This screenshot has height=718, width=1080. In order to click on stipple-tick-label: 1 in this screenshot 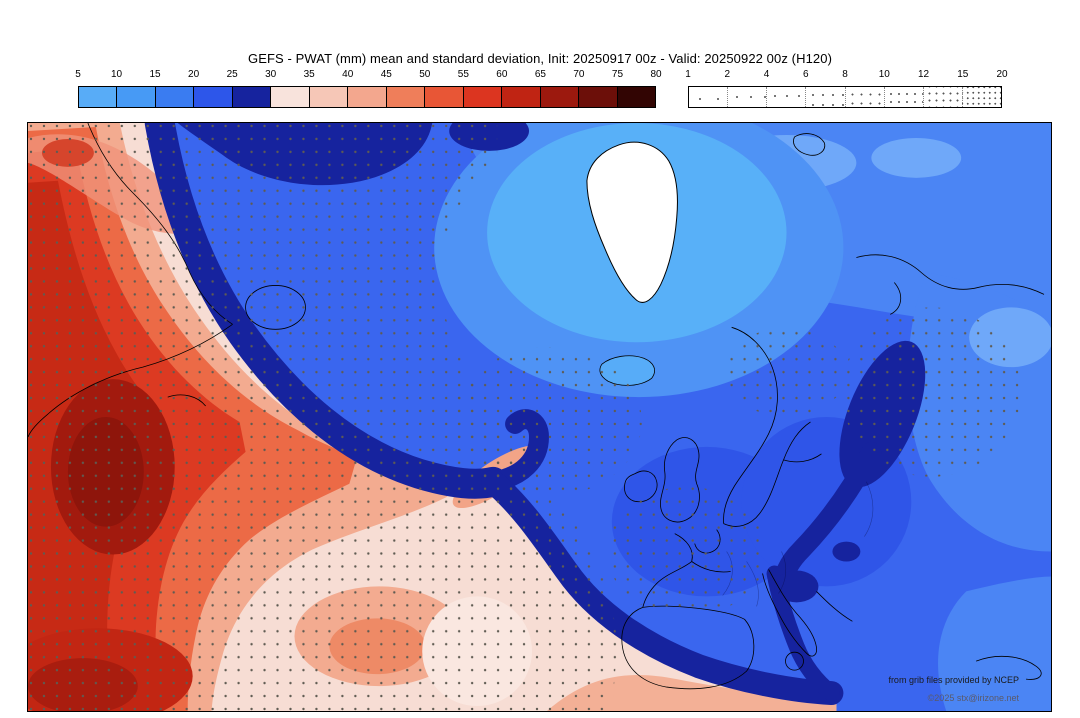, I will do `click(688, 74)`.